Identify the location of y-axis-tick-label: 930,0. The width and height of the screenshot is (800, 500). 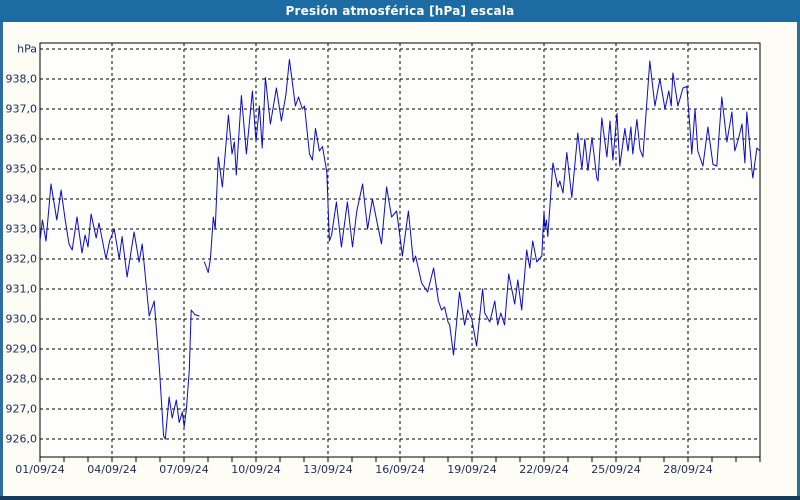
(21, 319).